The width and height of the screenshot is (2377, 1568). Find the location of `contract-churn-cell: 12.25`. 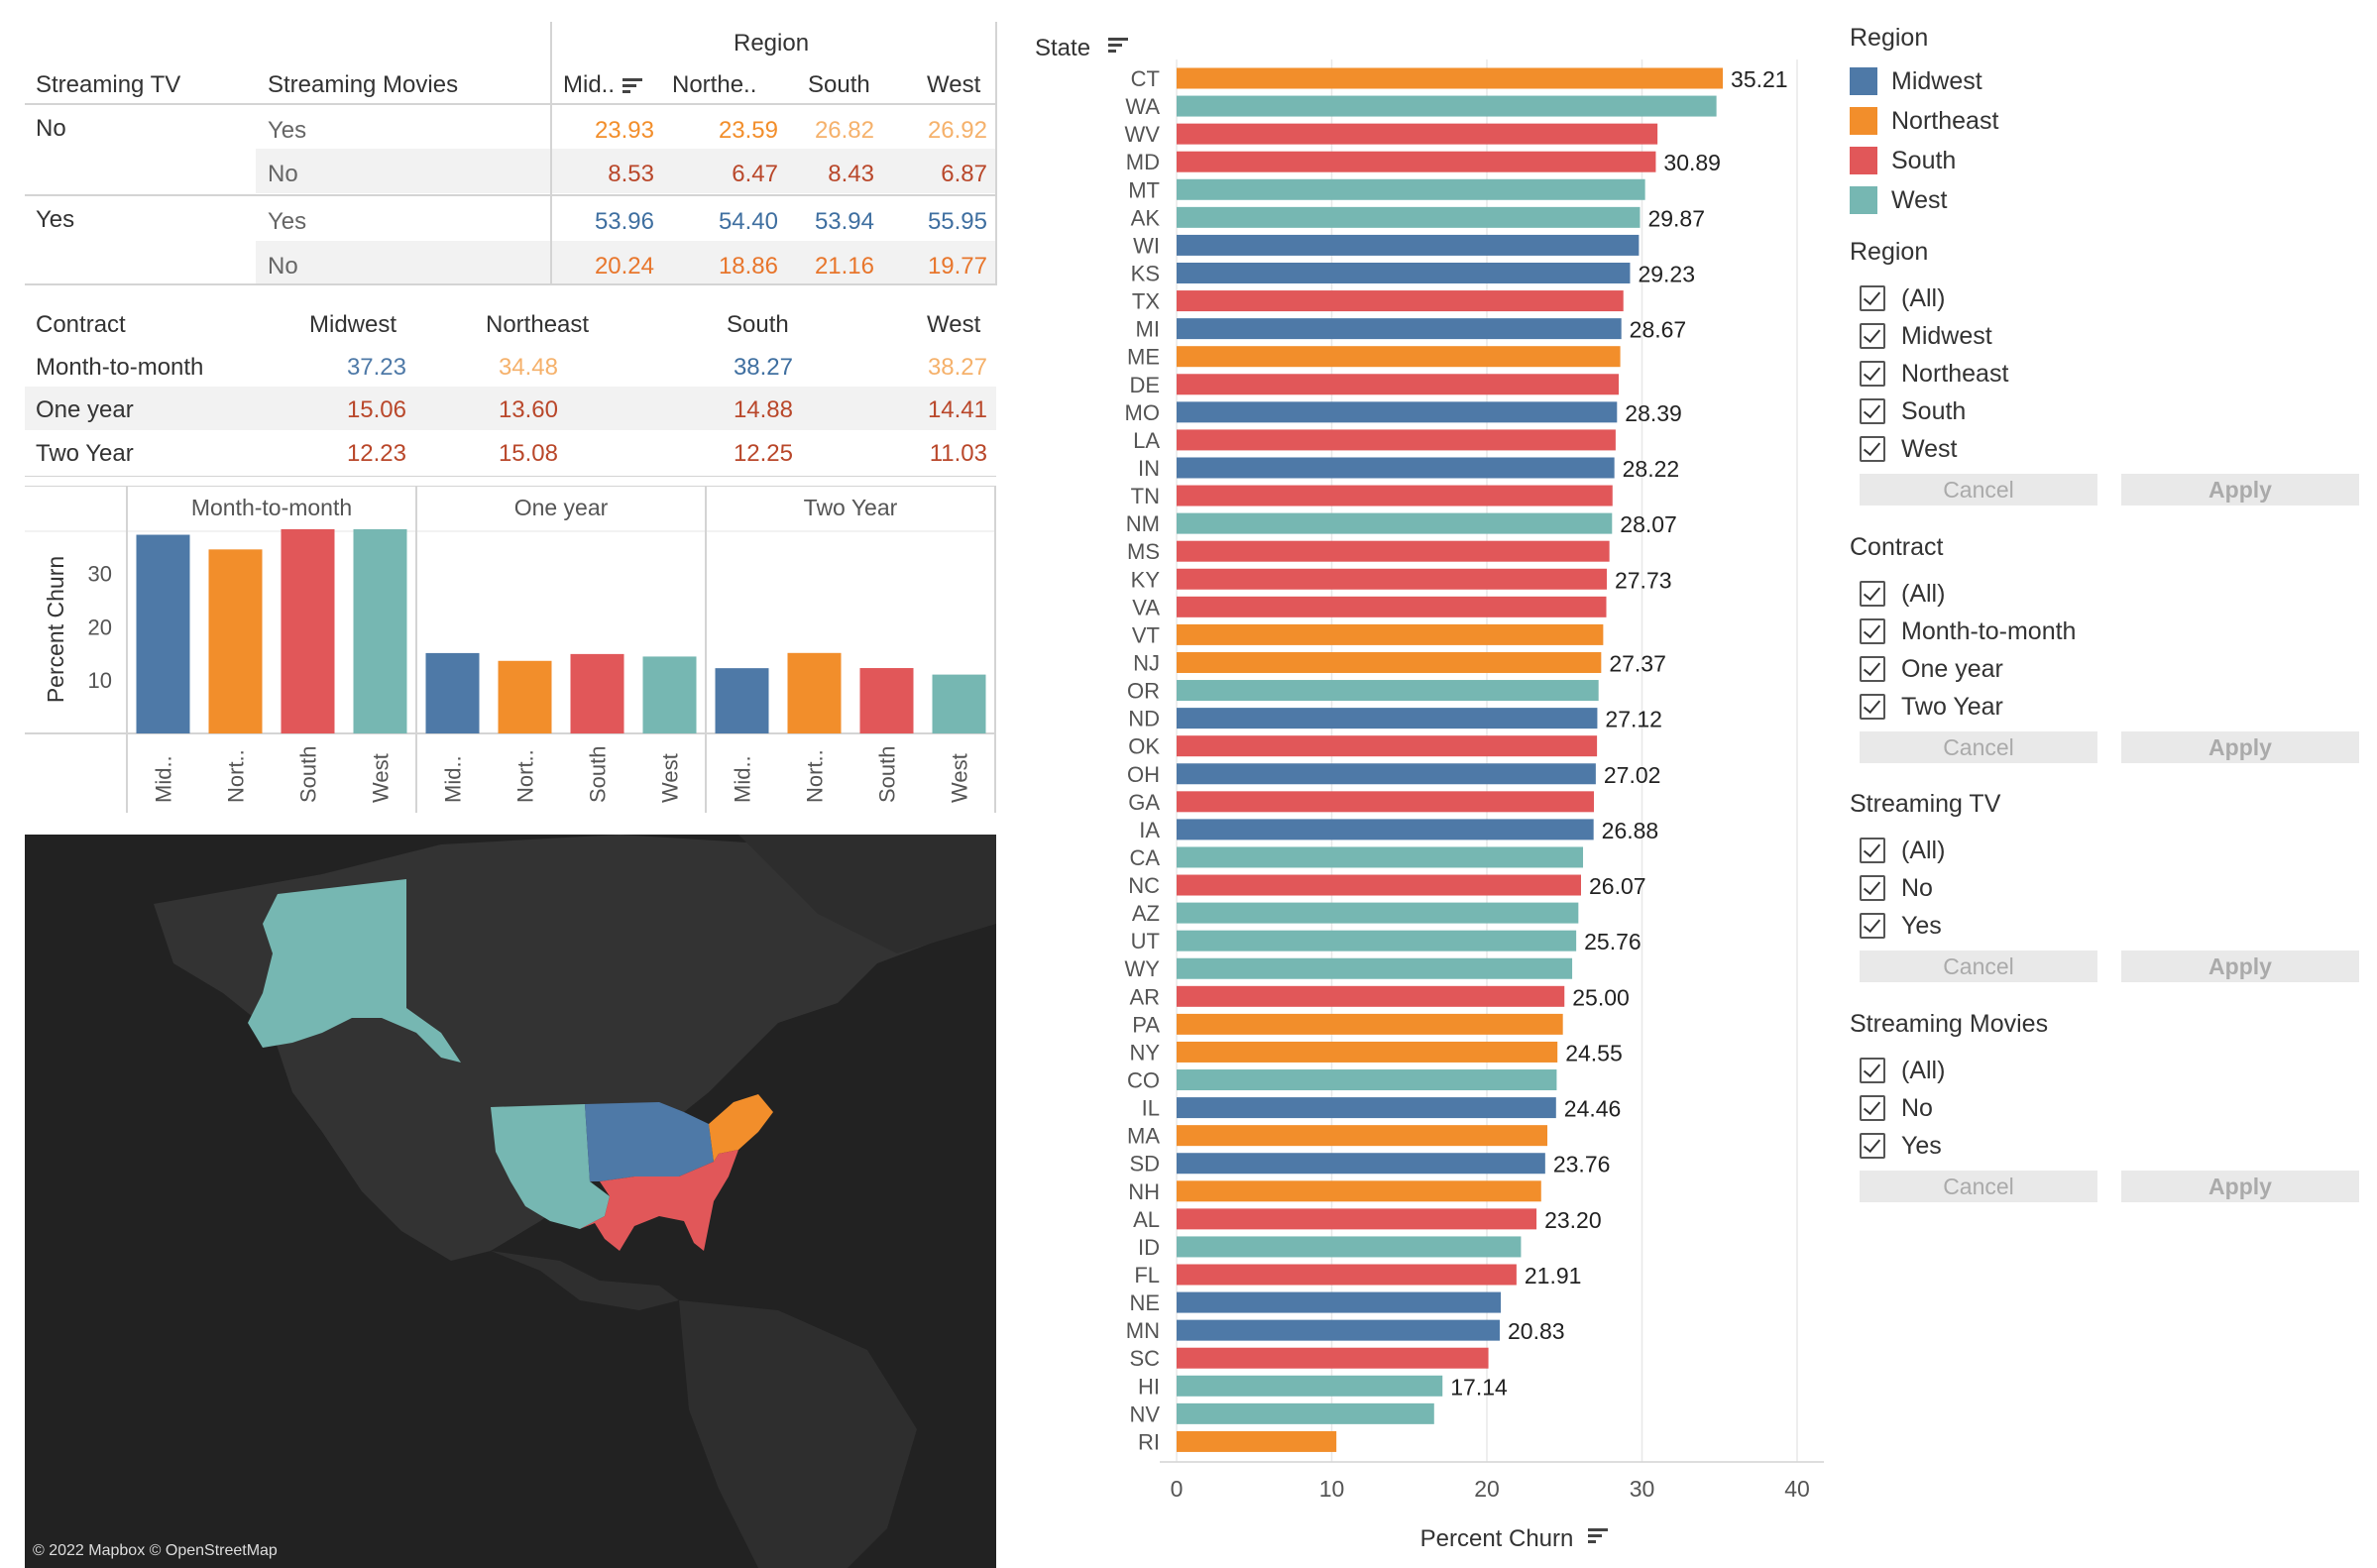

contract-churn-cell: 12.25 is located at coordinates (763, 453).